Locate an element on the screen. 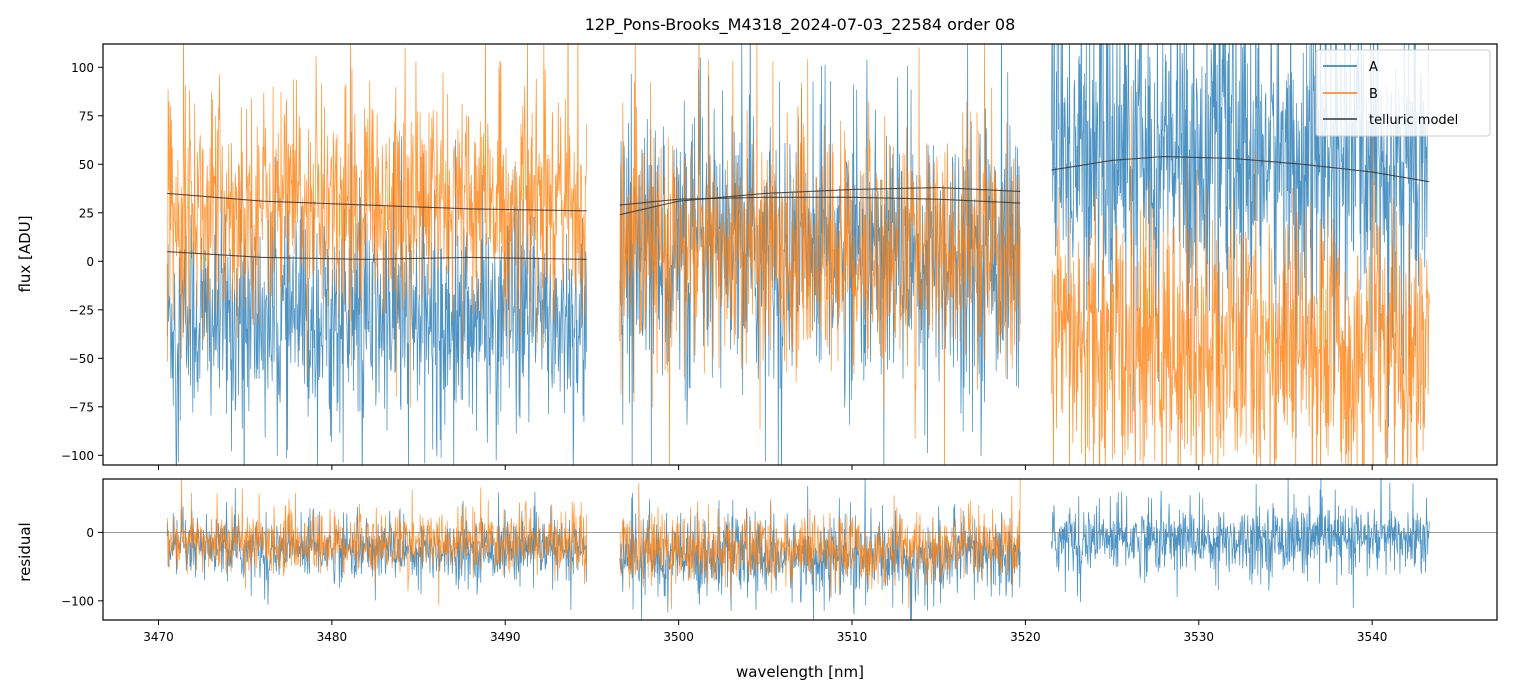 This screenshot has width=1513, height=696. top-ytick-label: −25 is located at coordinates (81, 310).